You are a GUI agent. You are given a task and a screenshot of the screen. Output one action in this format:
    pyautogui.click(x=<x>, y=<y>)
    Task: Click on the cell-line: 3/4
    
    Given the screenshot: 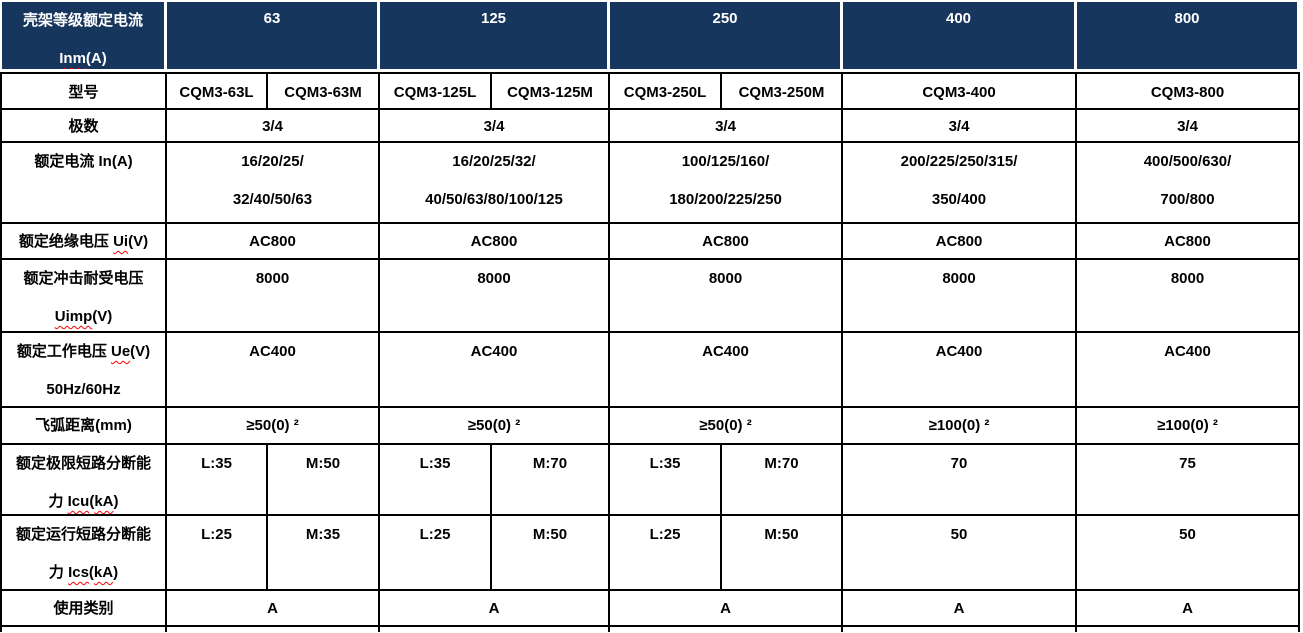 What is the action you would take?
    pyautogui.click(x=494, y=126)
    